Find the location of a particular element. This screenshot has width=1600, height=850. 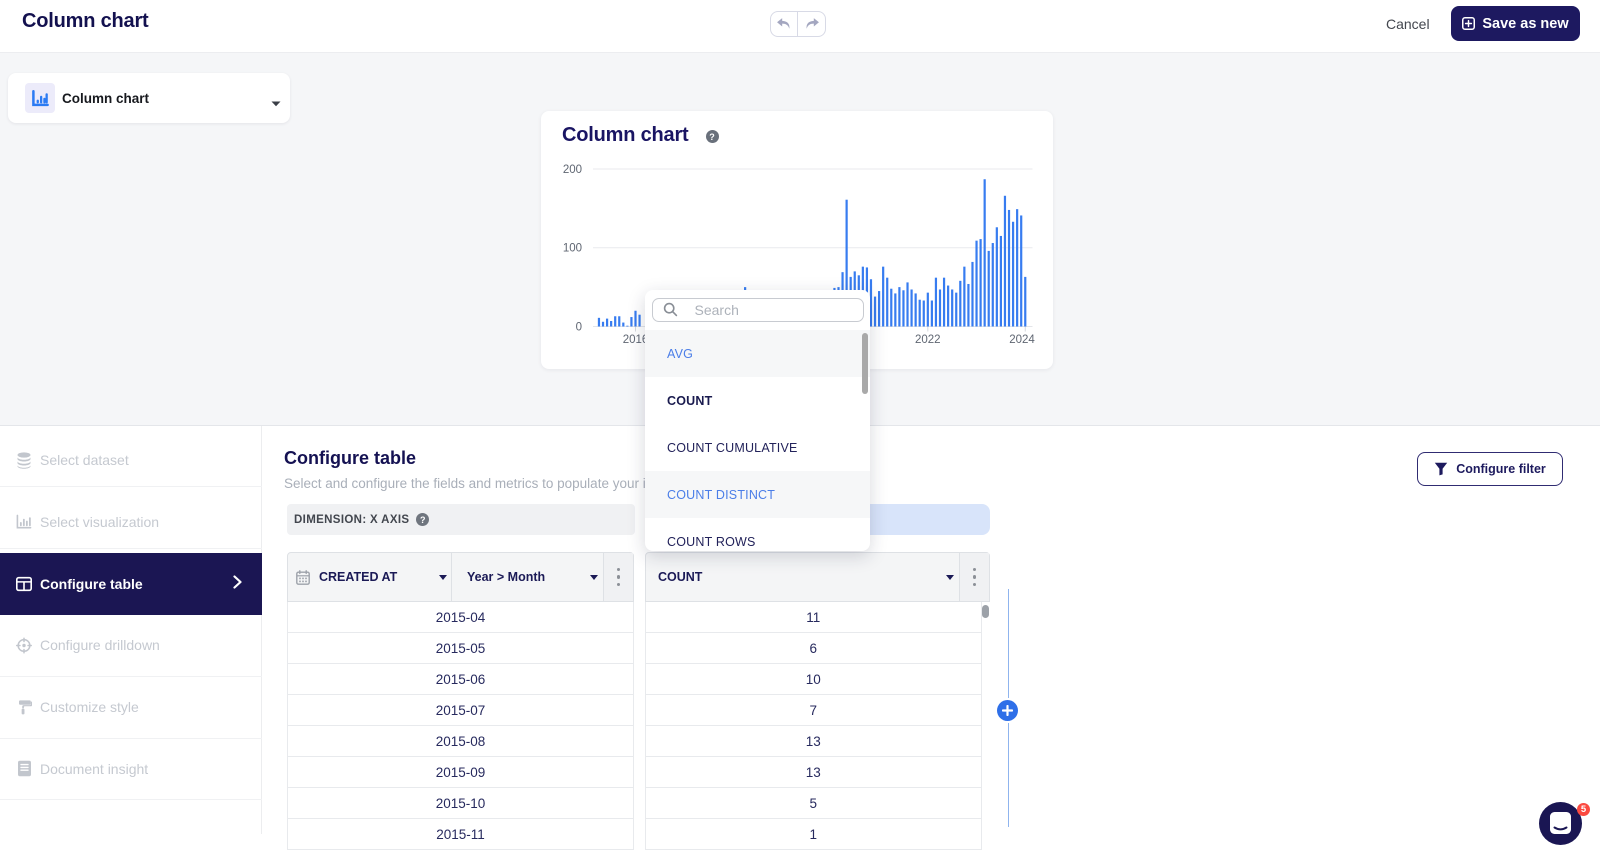

svg-text: 2016 is located at coordinates (636, 340).